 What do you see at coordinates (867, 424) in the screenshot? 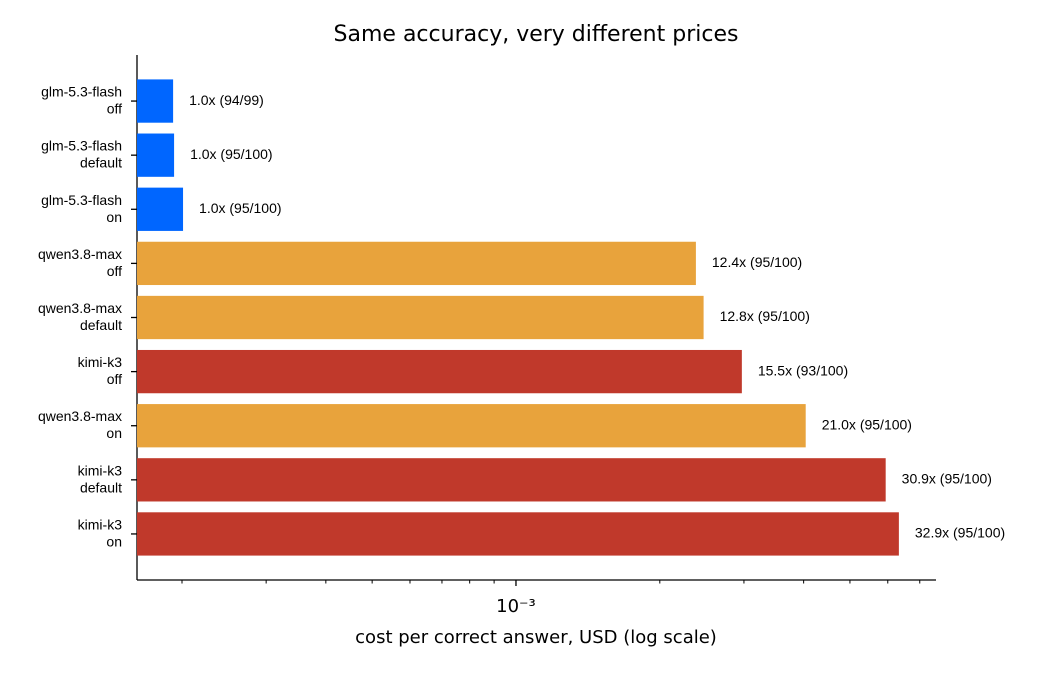
I see `value-label: 21.0x (95/100)` at bounding box center [867, 424].